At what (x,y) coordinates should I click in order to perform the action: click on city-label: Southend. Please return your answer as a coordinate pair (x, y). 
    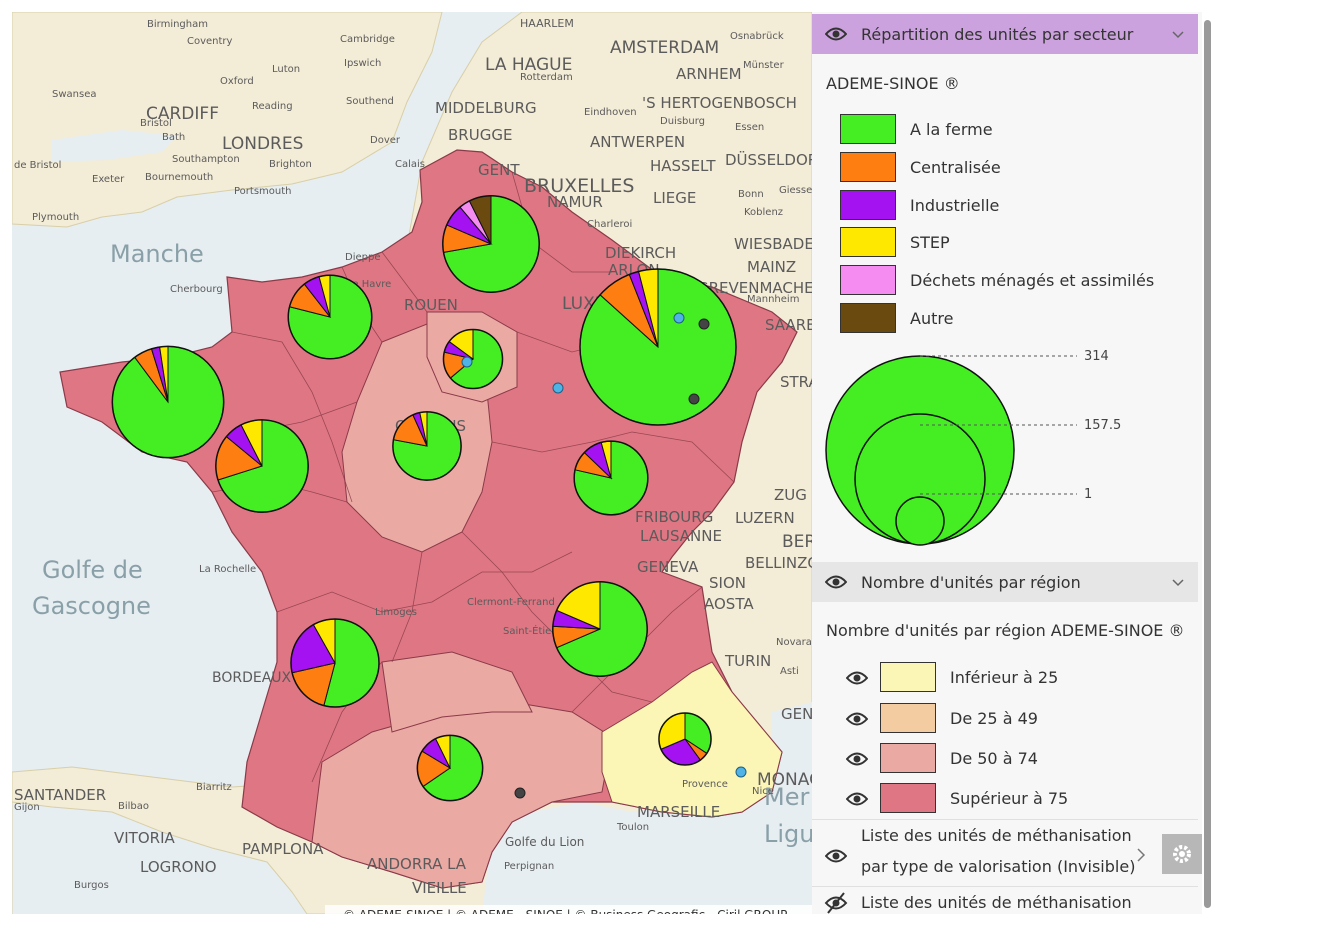
    Looking at the image, I should click on (370, 101).